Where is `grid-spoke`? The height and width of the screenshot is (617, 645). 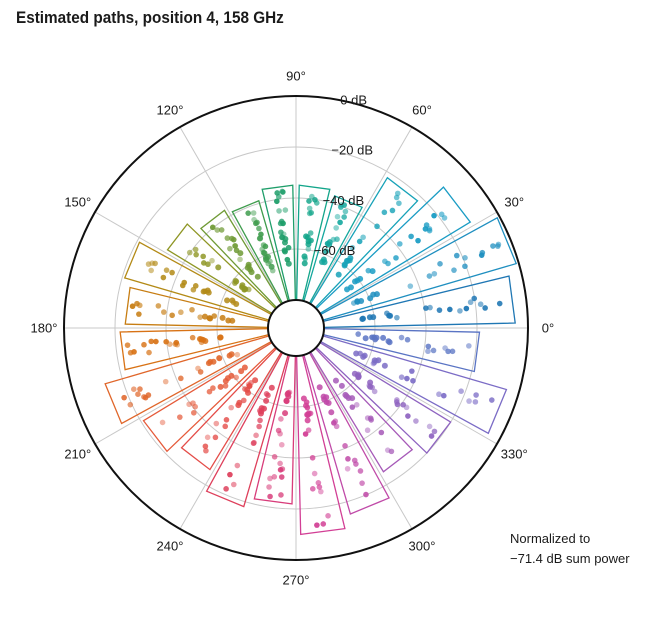 grid-spoke is located at coordinates (231, 440).